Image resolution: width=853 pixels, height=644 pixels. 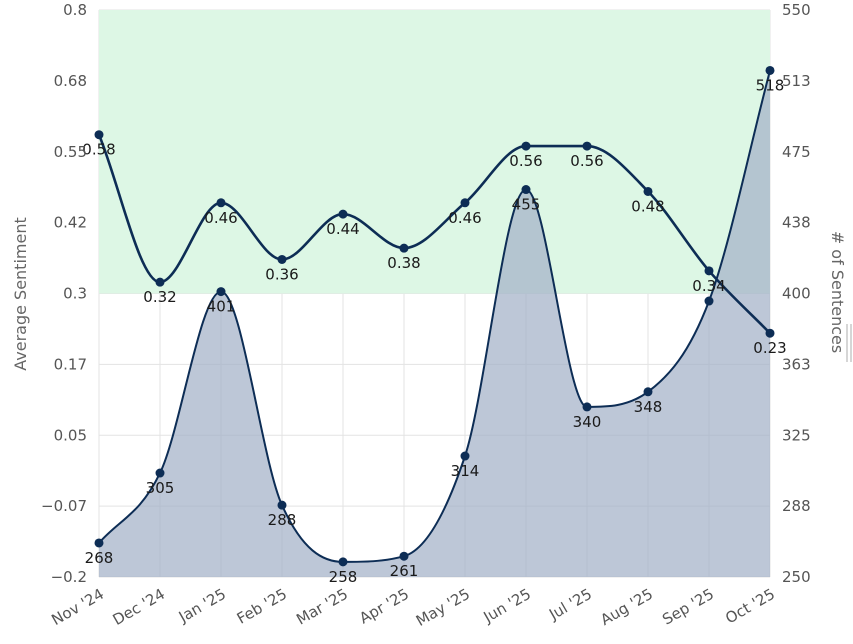 What do you see at coordinates (322, 607) in the screenshot?
I see `x-tick-label: Mar '25` at bounding box center [322, 607].